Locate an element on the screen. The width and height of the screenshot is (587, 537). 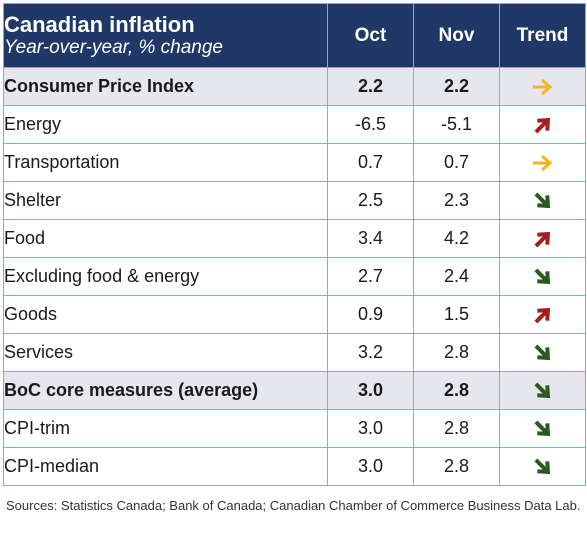
row-label: Food is located at coordinates (165, 238).